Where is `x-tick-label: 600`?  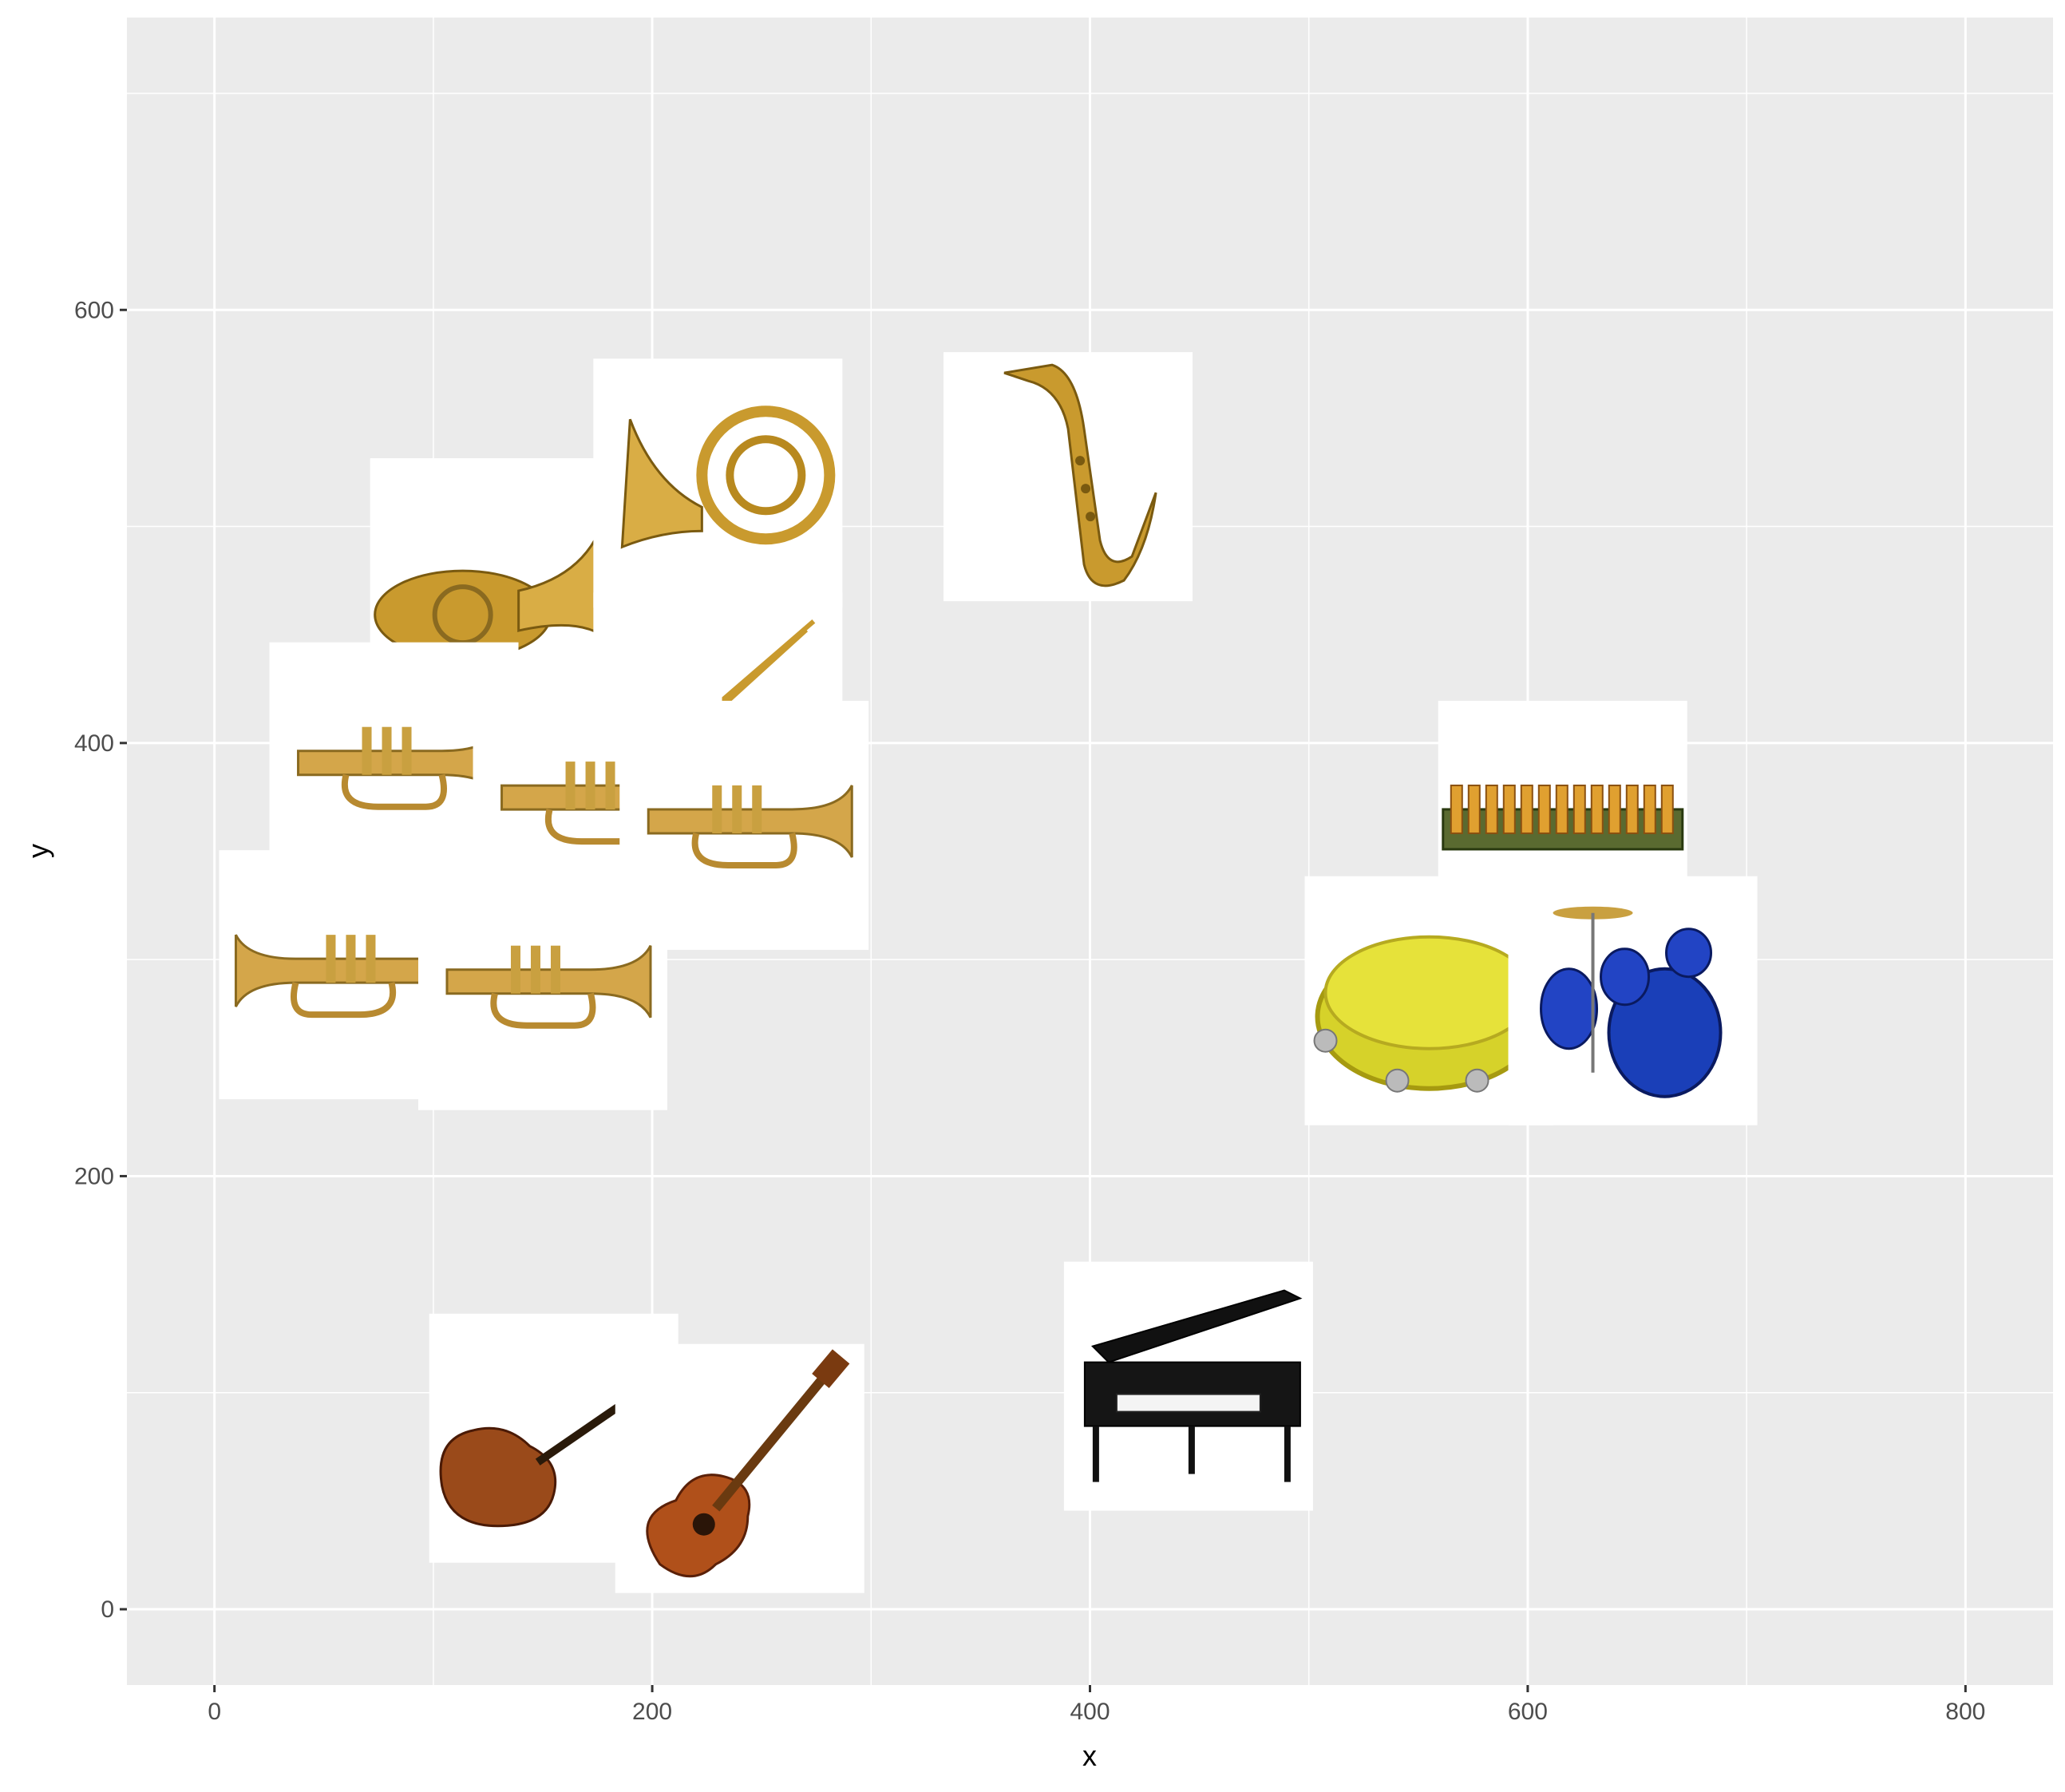 x-tick-label: 600 is located at coordinates (1528, 1712).